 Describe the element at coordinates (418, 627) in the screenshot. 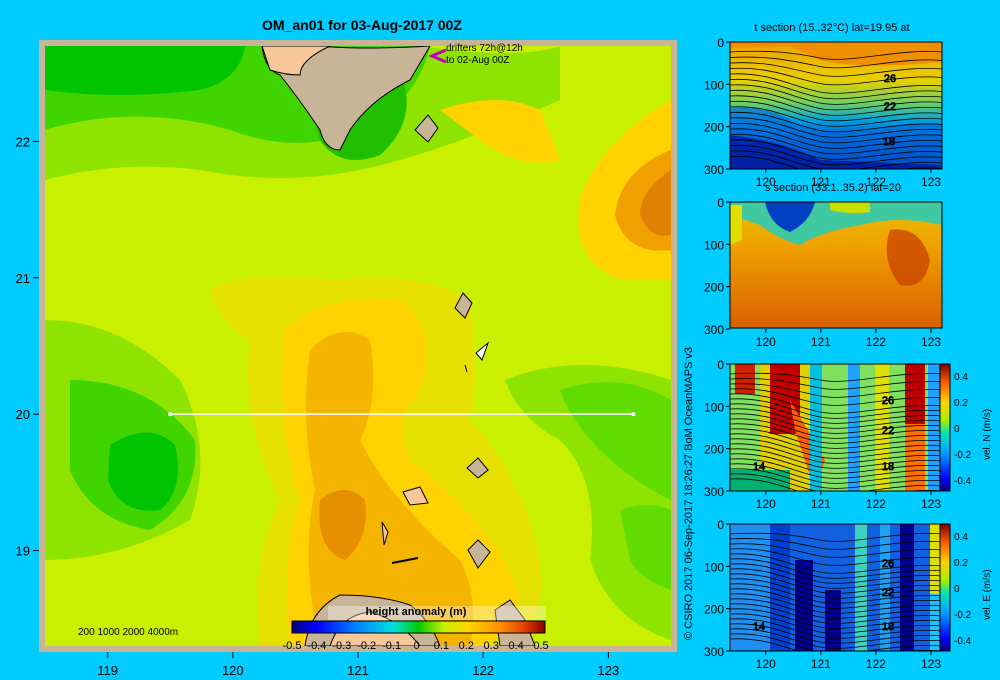

I see `height-colorbar` at that location.